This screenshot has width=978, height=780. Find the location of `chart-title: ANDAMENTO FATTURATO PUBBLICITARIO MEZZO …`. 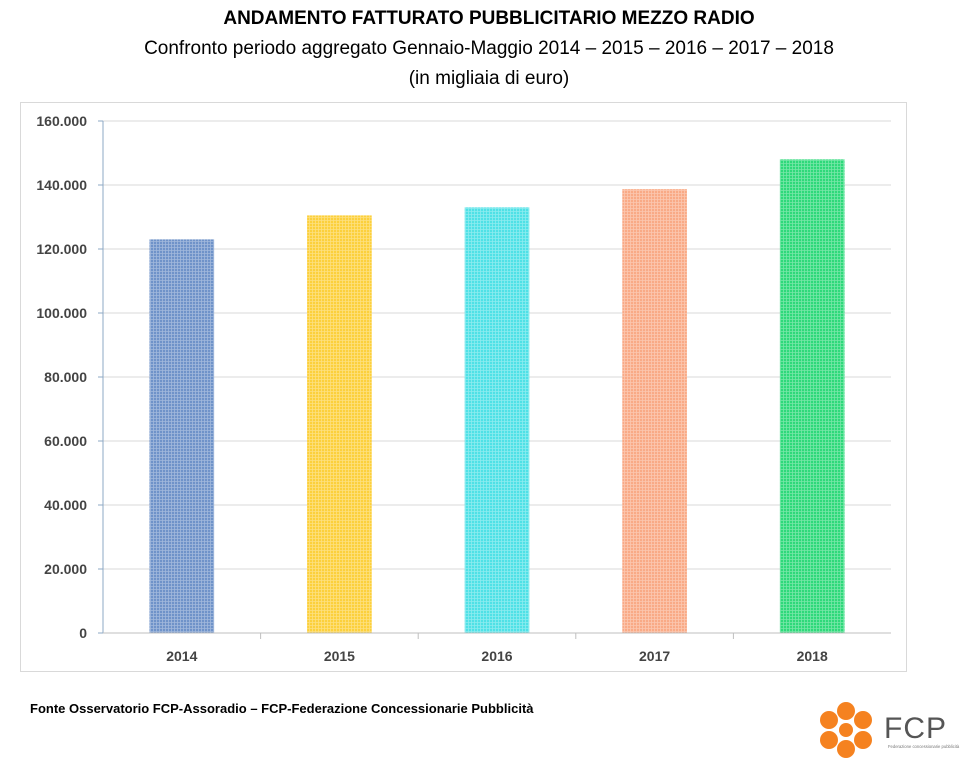

chart-title: ANDAMENTO FATTURATO PUBBLICITARIO MEZZO … is located at coordinates (489, 18).